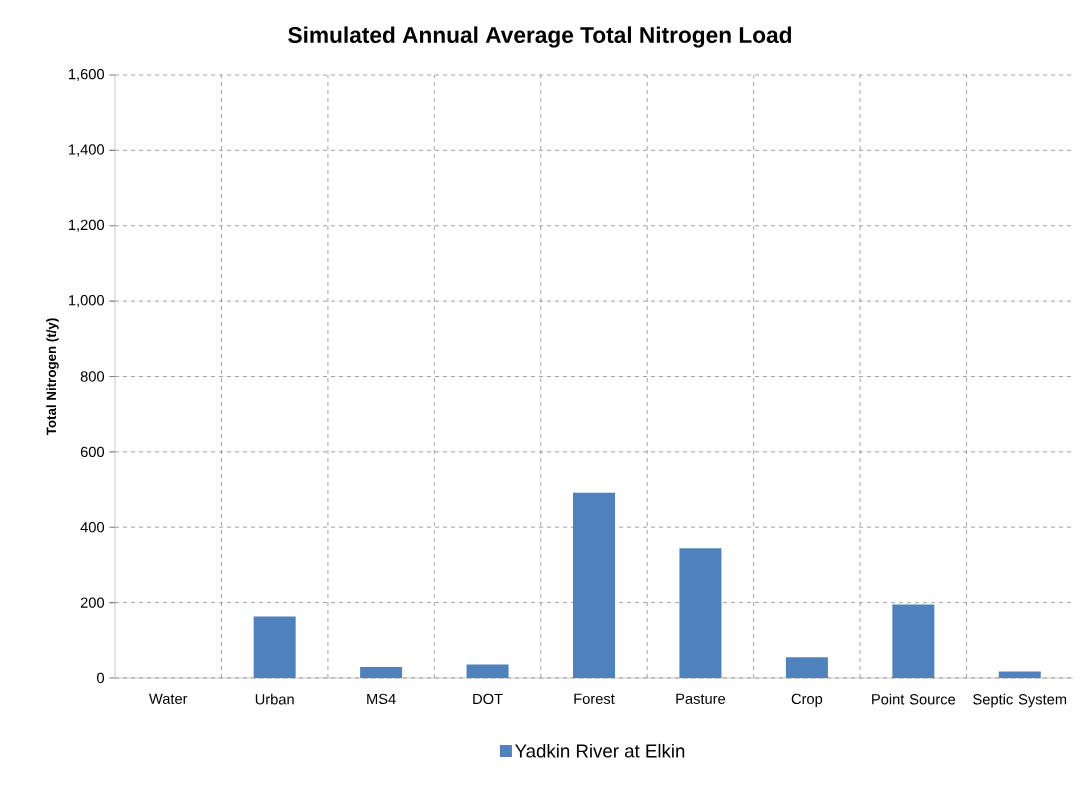  Describe the element at coordinates (914, 699) in the screenshot. I see `x-tick-label: Point Source` at that location.